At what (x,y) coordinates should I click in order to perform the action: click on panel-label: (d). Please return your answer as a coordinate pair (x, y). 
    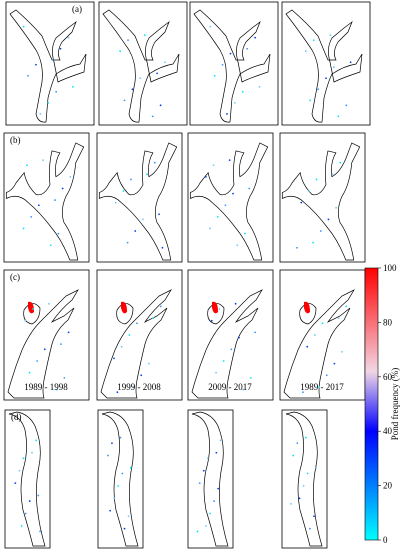
    Looking at the image, I should click on (16, 417).